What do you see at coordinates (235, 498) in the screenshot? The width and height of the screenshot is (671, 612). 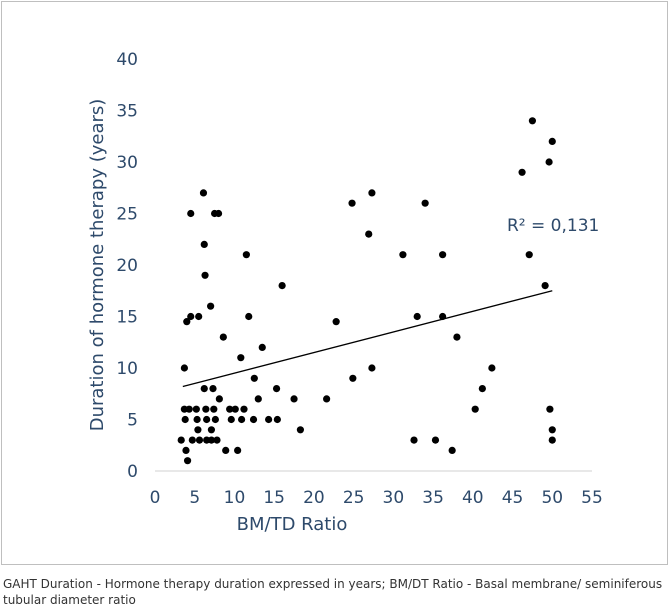 I see `x-tick-label: 10` at bounding box center [235, 498].